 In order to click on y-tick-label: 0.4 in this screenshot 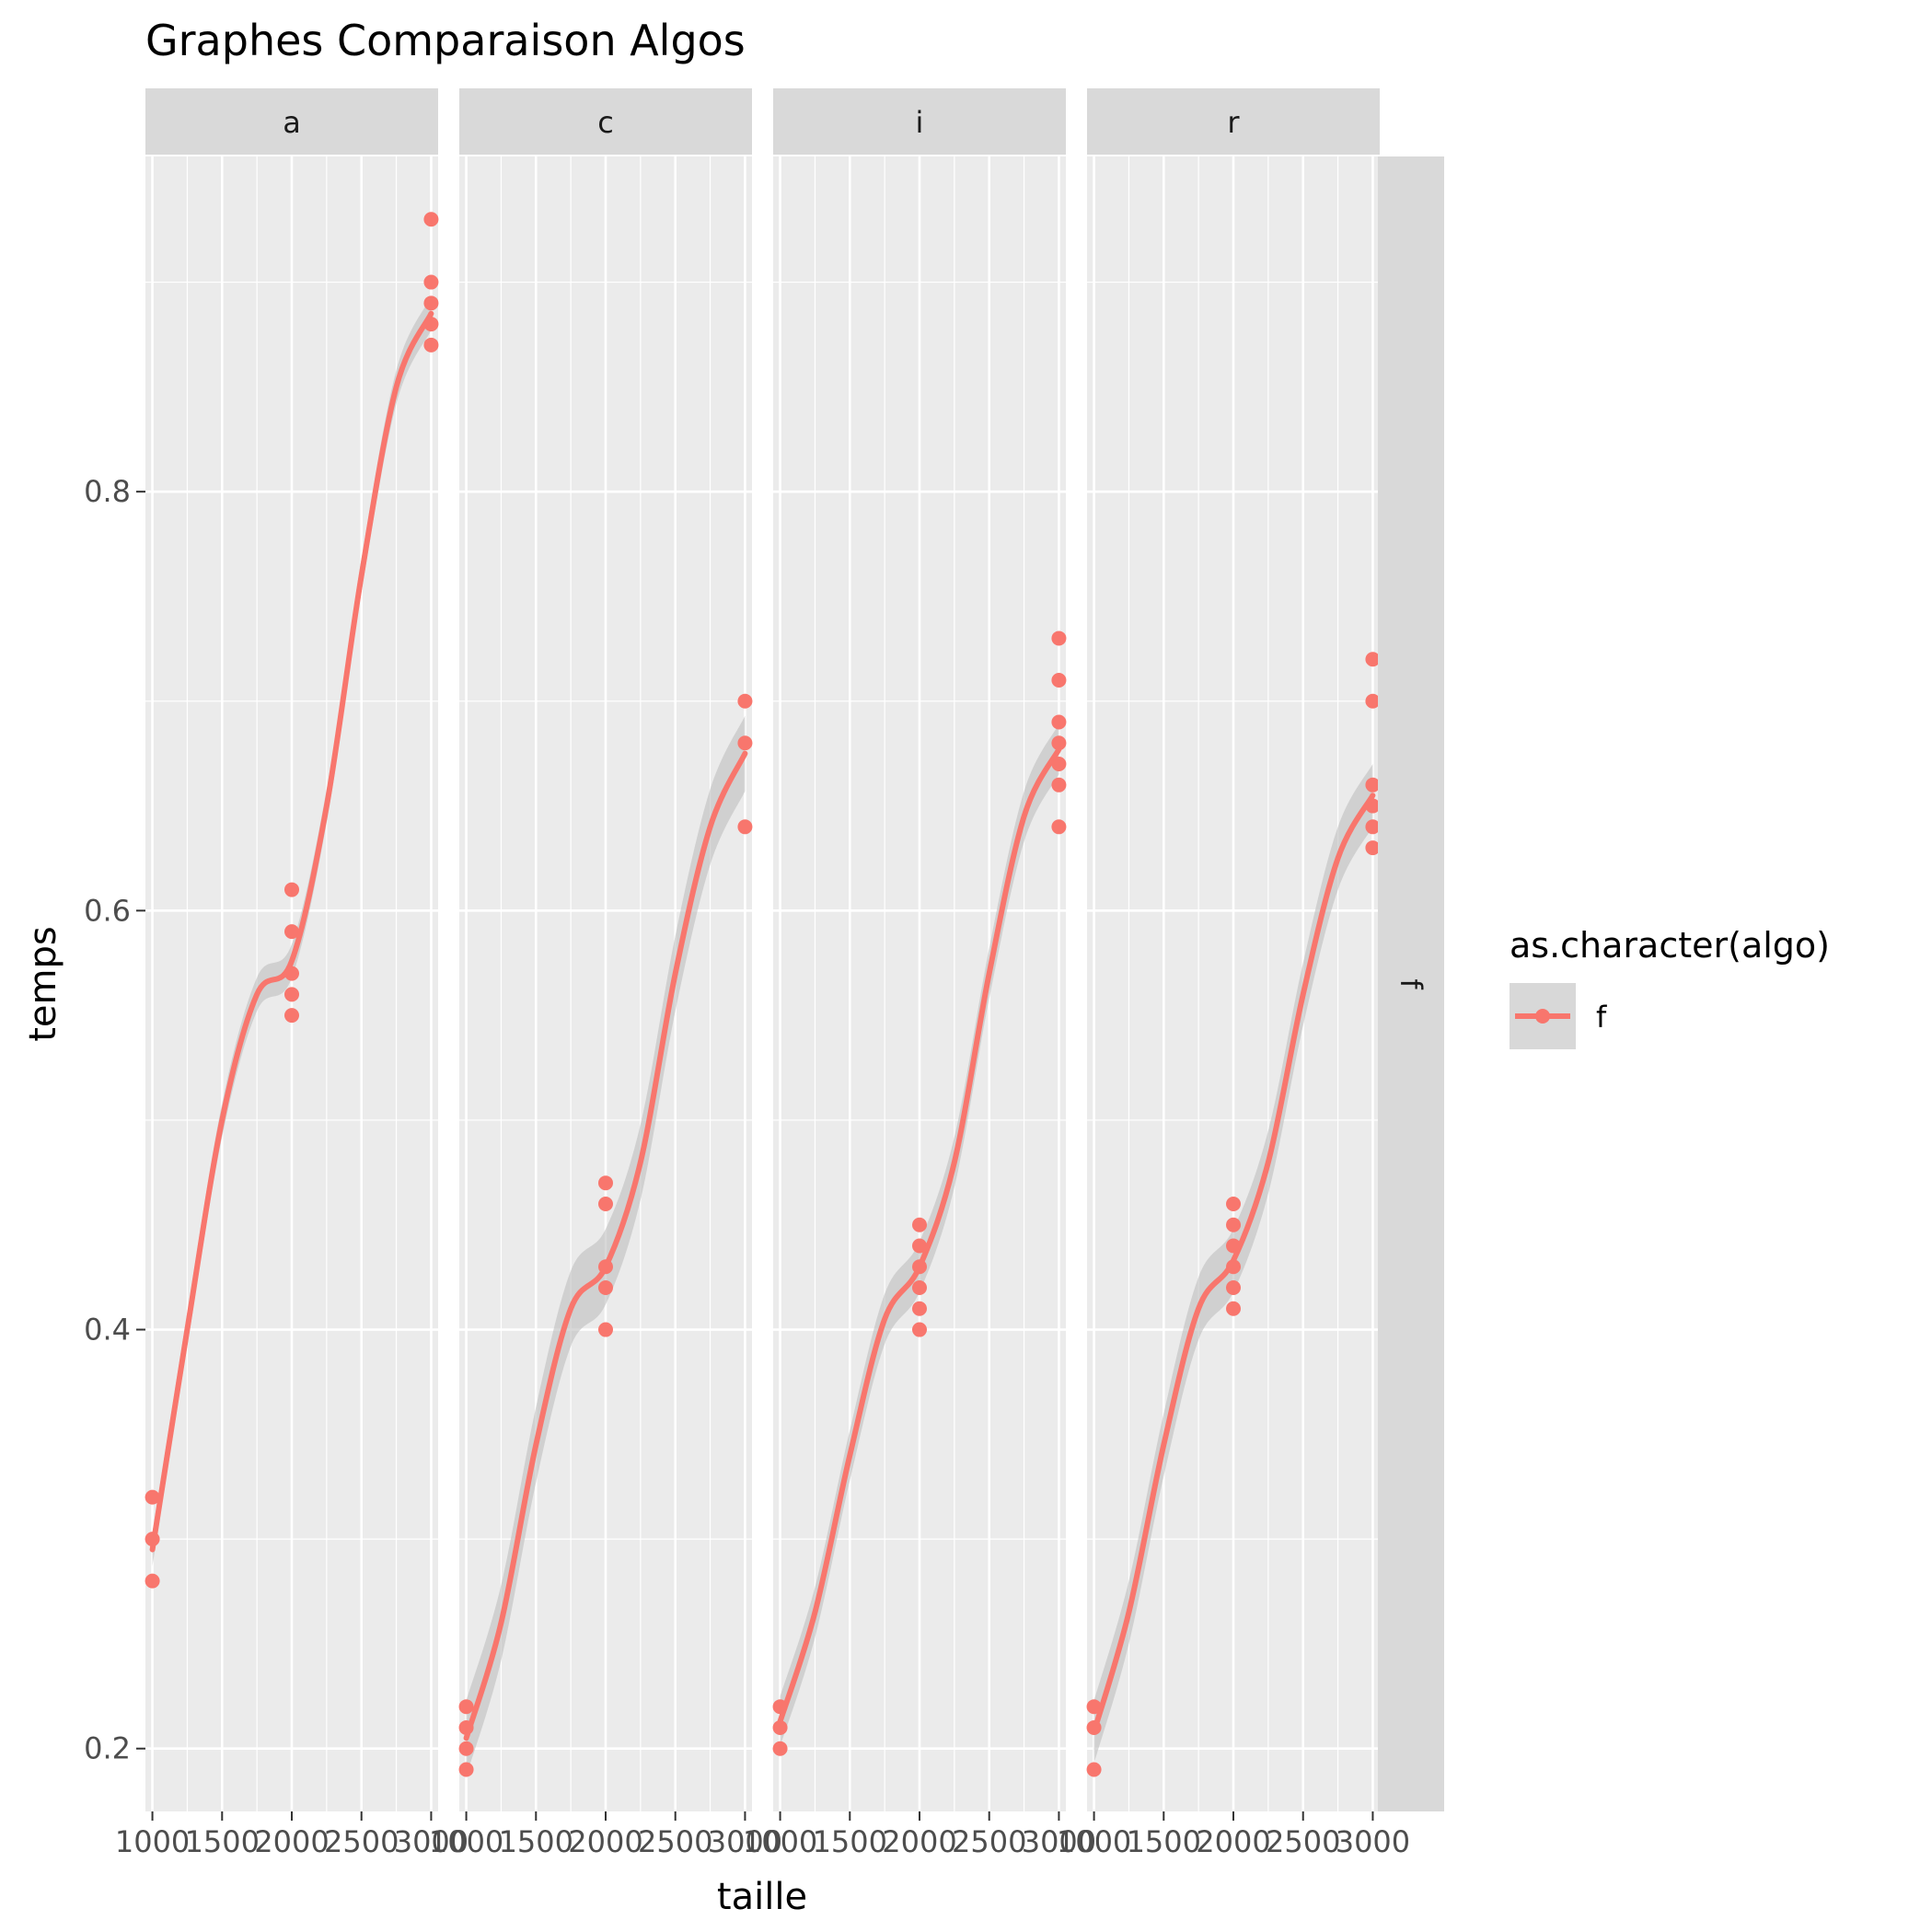, I will do `click(108, 1331)`.